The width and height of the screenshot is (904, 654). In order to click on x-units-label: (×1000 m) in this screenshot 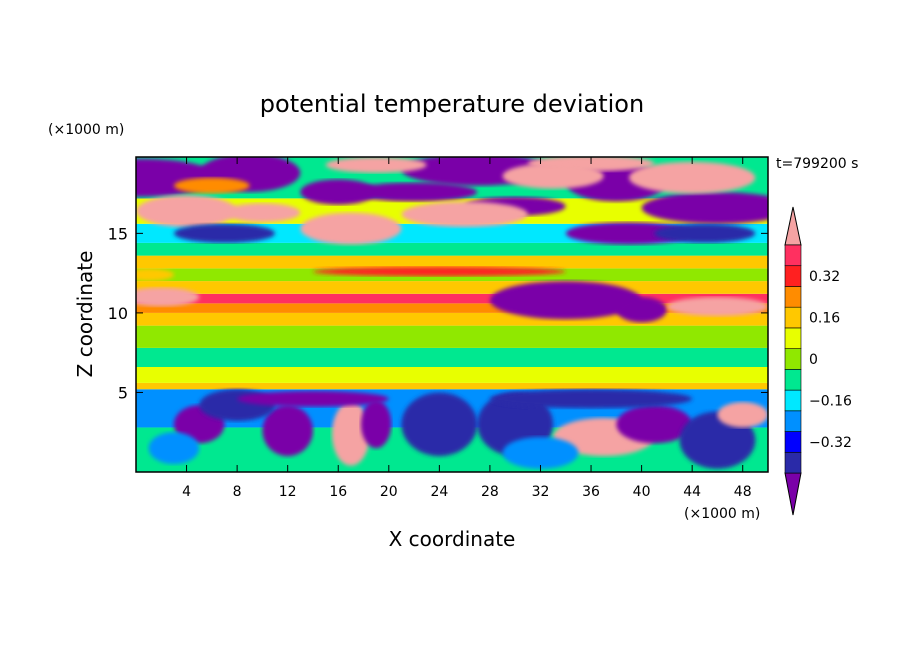, I will do `click(722, 514)`.